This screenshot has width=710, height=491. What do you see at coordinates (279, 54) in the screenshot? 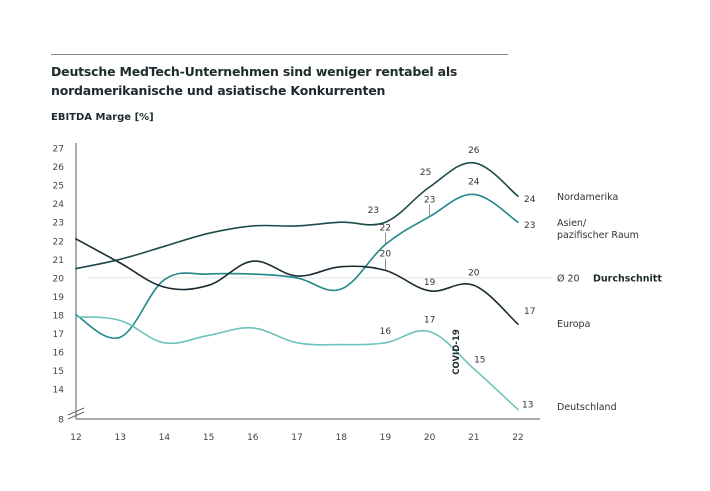
I see `top-rule` at bounding box center [279, 54].